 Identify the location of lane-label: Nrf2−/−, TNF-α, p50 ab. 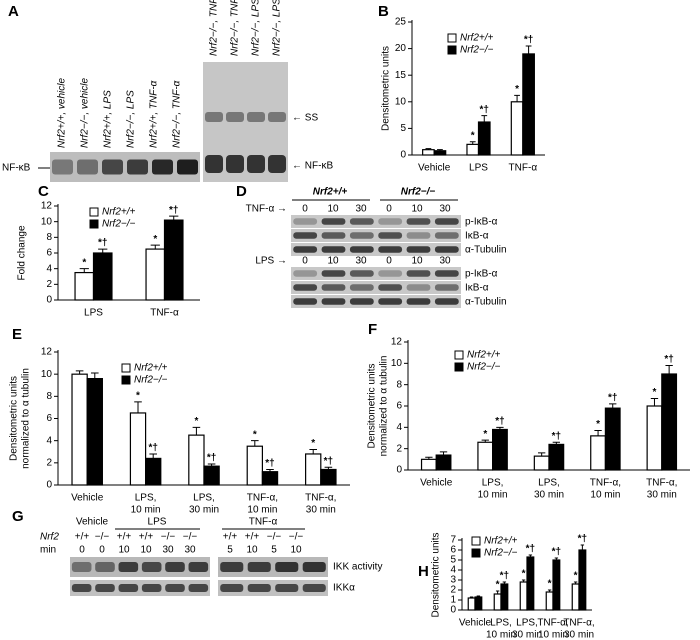
(235, 28).